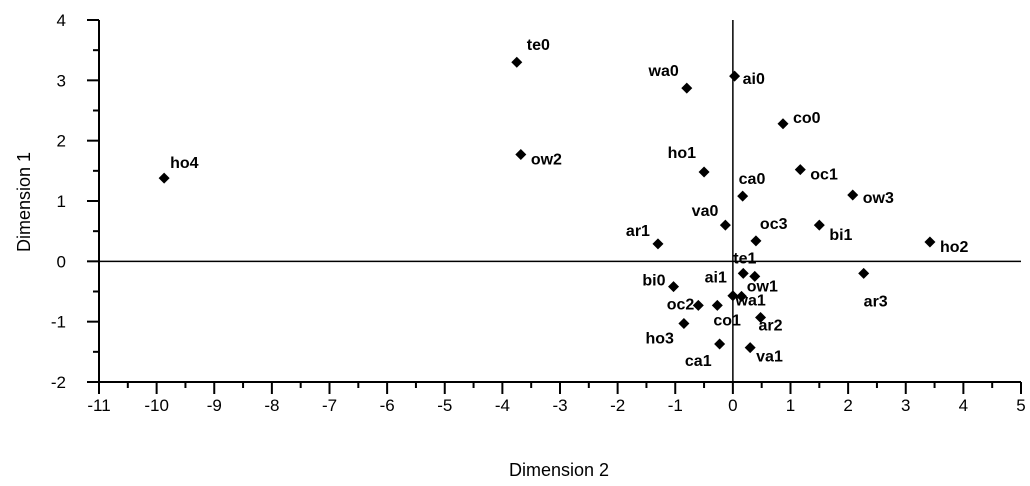 The image size is (1030, 486). Describe the element at coordinates (617, 405) in the screenshot. I see `x-tick-label: -2` at that location.